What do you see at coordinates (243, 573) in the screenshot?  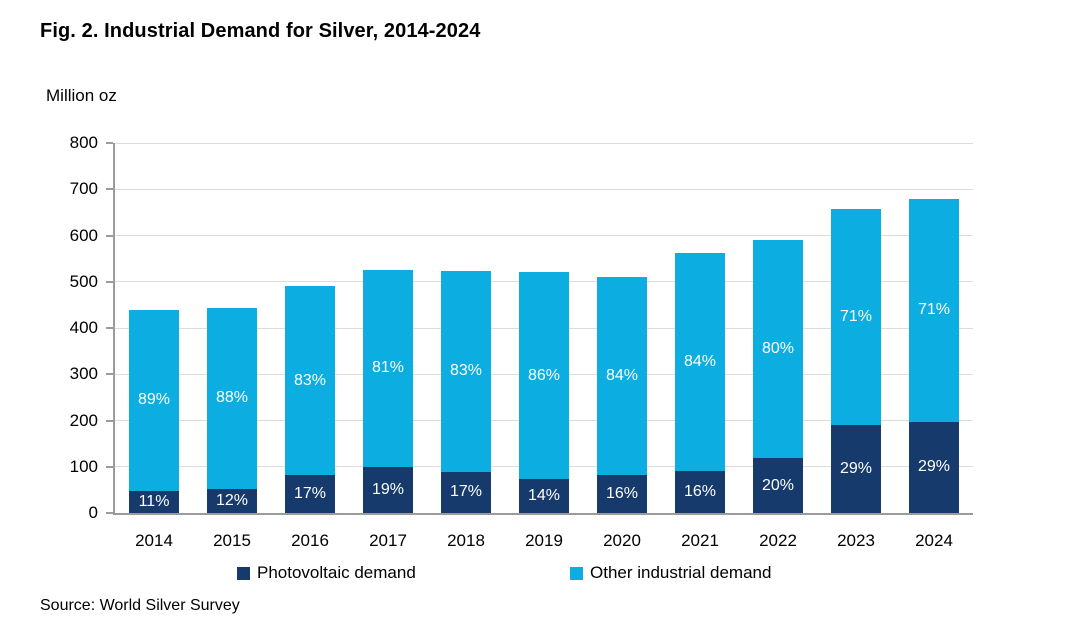 I see `legend-swatch-photovoltaic-icon` at bounding box center [243, 573].